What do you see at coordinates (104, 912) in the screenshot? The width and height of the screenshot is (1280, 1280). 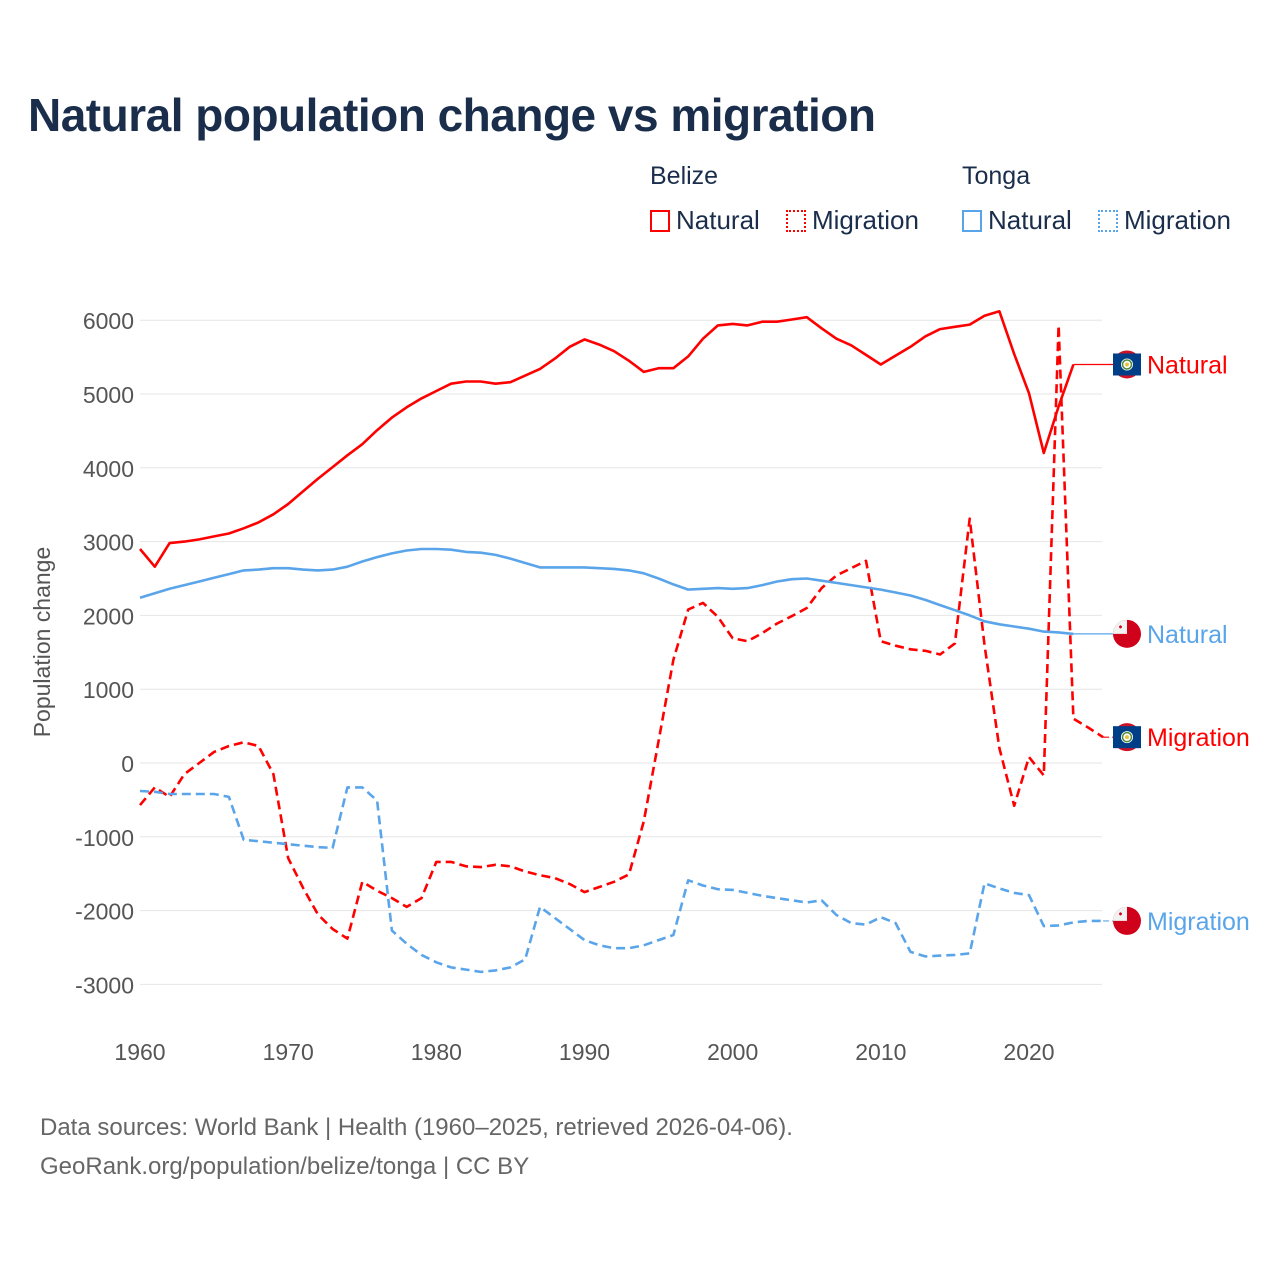 I see `y-tick-label: -2000` at bounding box center [104, 912].